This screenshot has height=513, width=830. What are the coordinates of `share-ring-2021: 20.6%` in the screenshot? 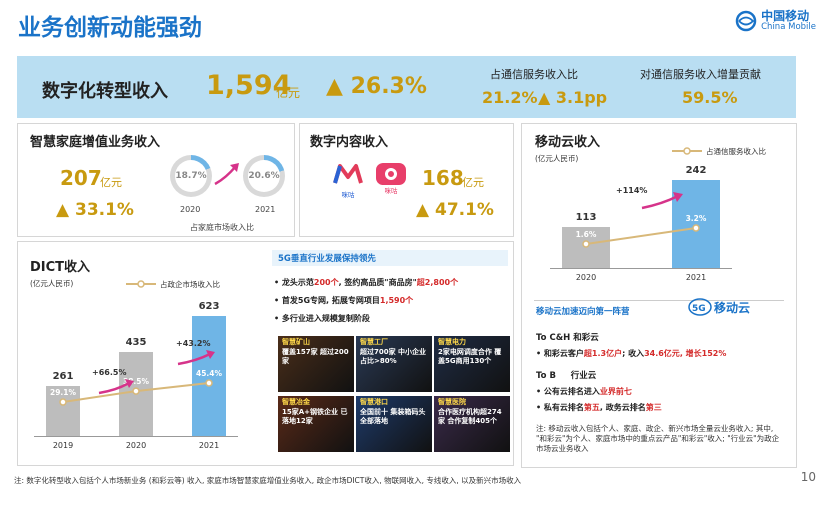 It's located at (264, 176).